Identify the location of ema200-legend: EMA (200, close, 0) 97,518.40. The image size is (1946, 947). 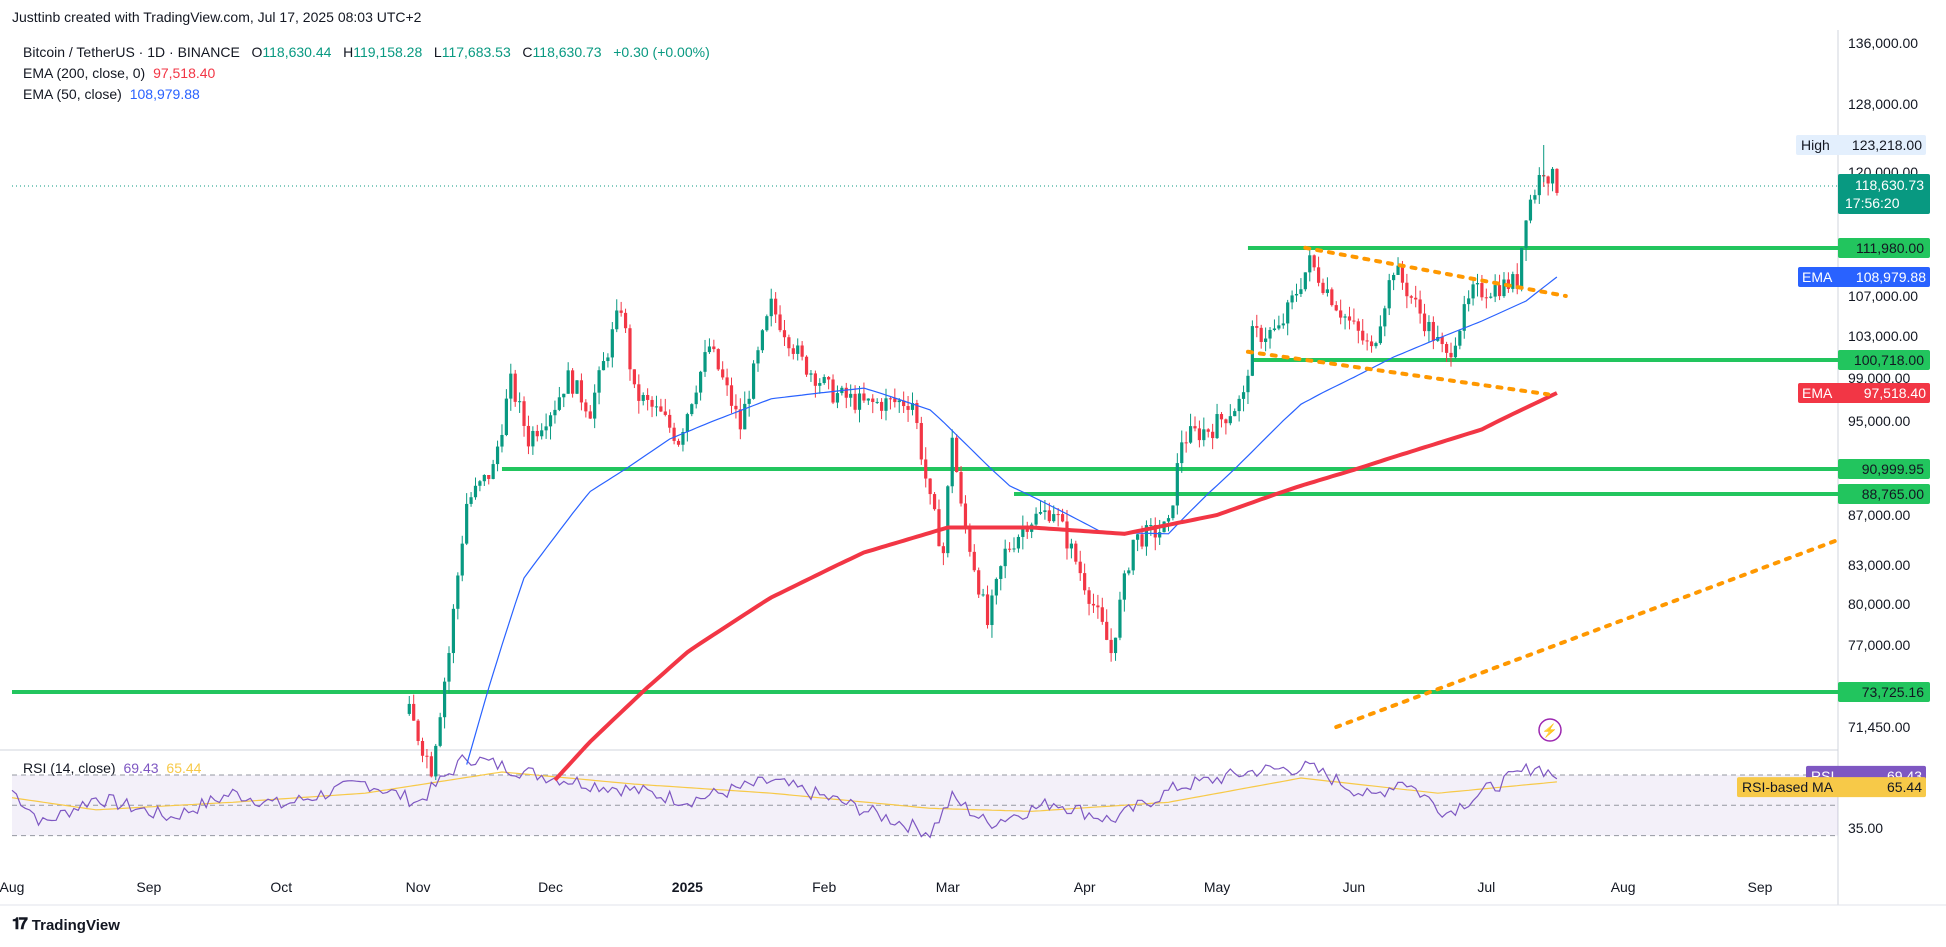
(119, 73).